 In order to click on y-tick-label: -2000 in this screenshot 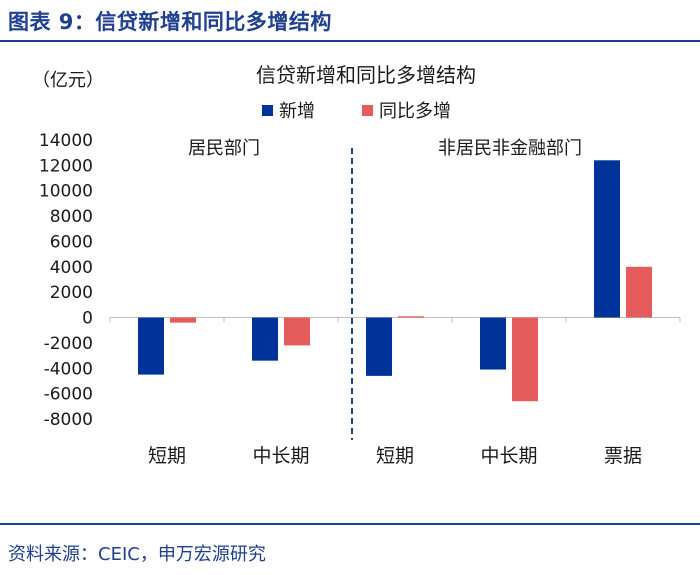, I will do `click(68, 344)`.